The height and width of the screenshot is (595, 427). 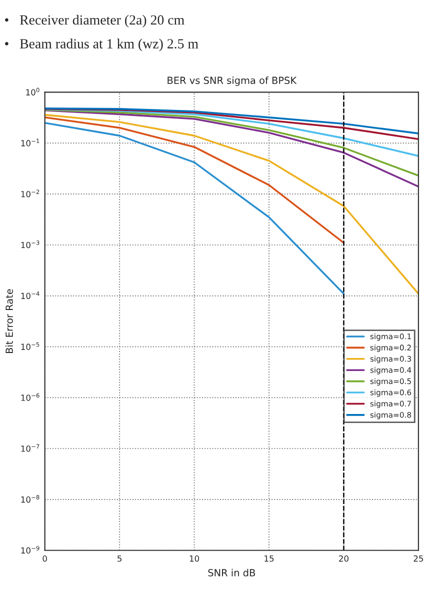 What do you see at coordinates (269, 558) in the screenshot?
I see `x-tick-label: 15` at bounding box center [269, 558].